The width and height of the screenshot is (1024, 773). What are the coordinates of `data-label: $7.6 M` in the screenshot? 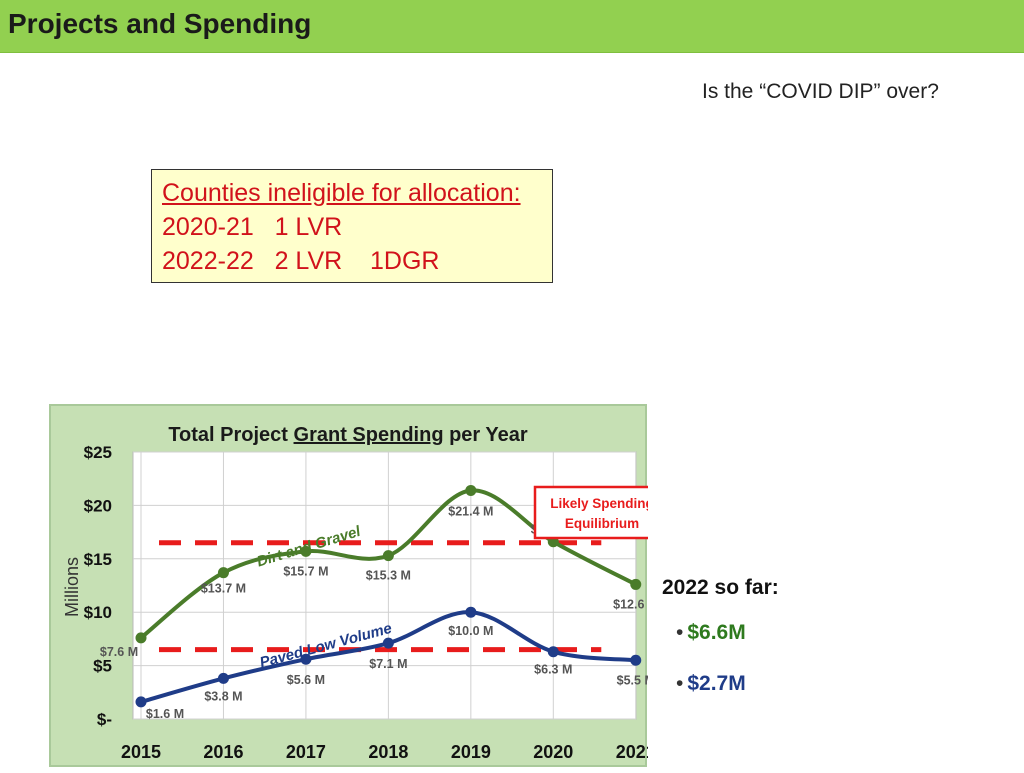 It's located at (119, 652).